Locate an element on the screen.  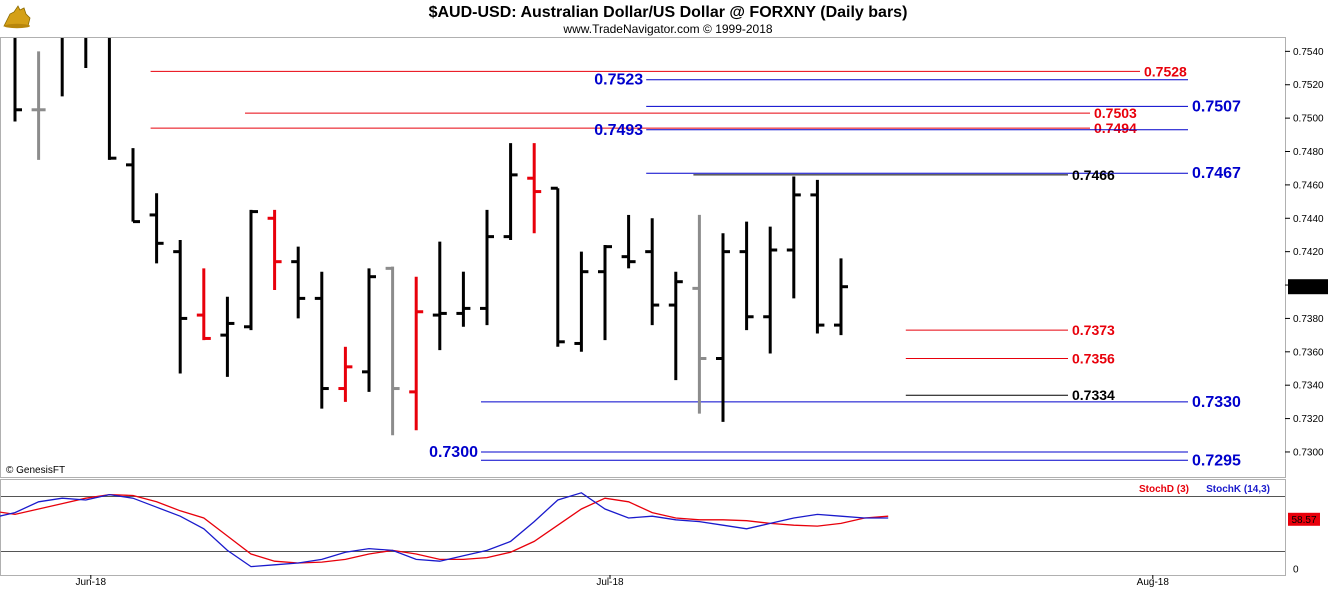
stoch-y-tick-label: 0 is located at coordinates (1296, 570).